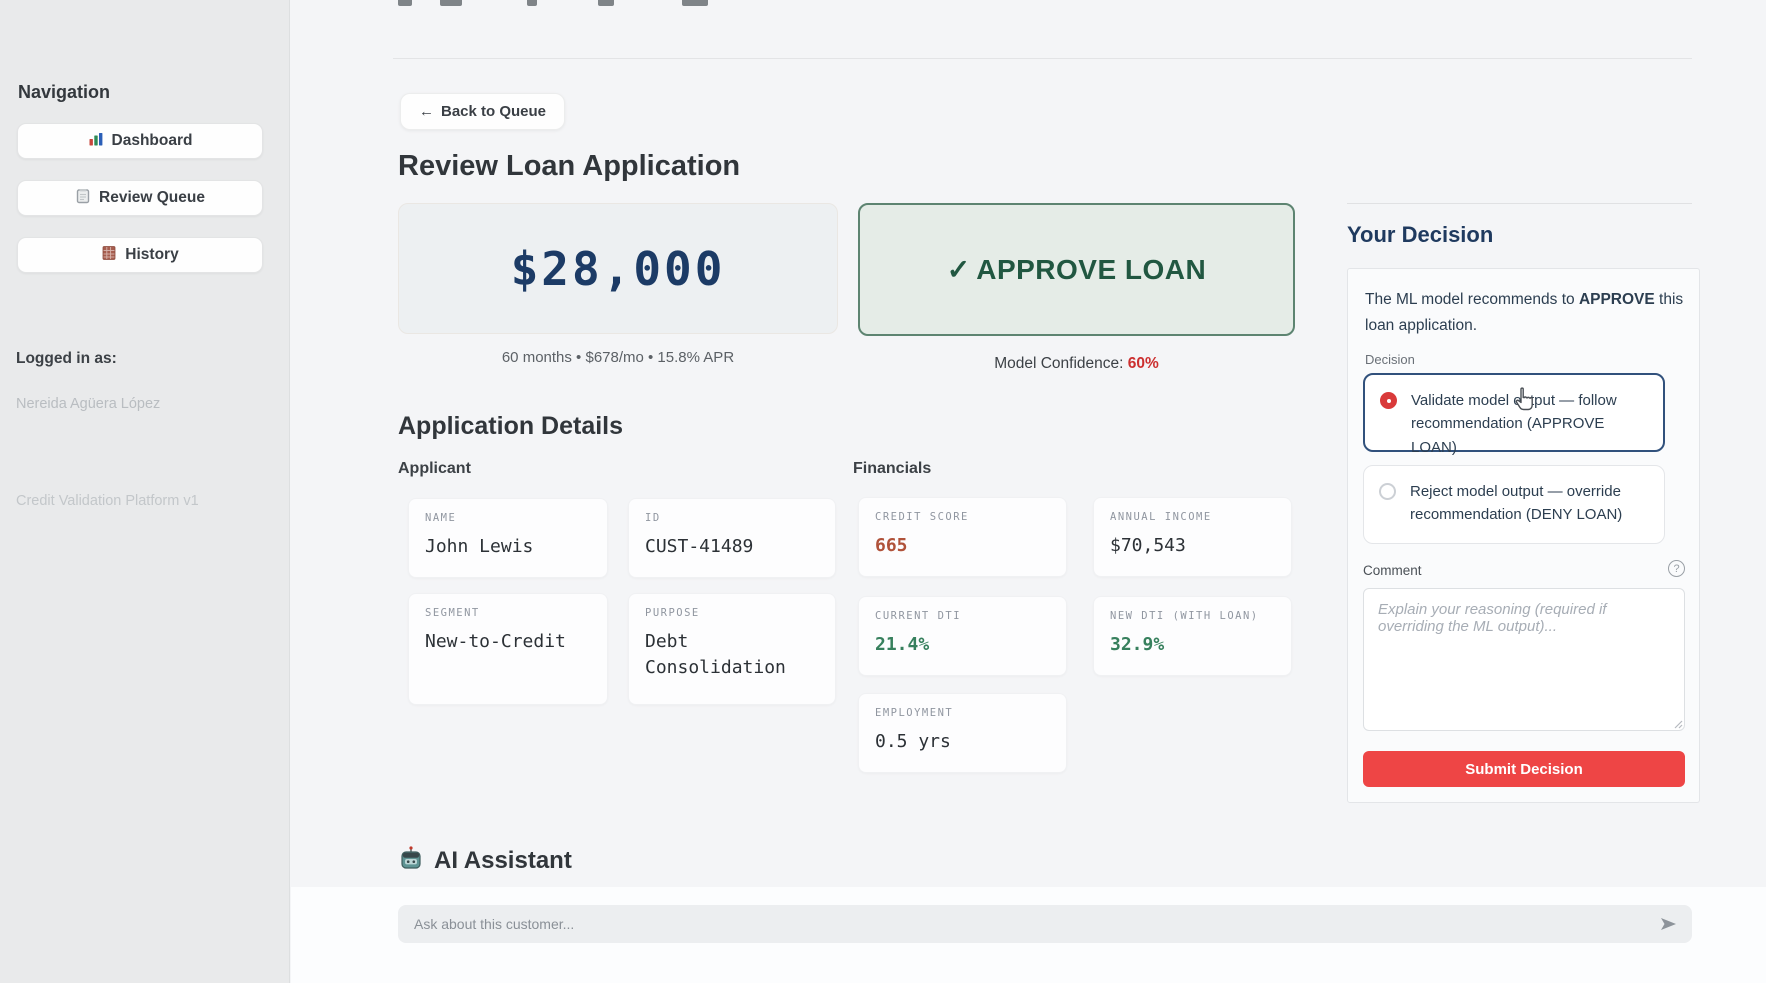 This screenshot has height=983, width=1766. What do you see at coordinates (699, 546) in the screenshot?
I see `field-value: CUST-41489` at bounding box center [699, 546].